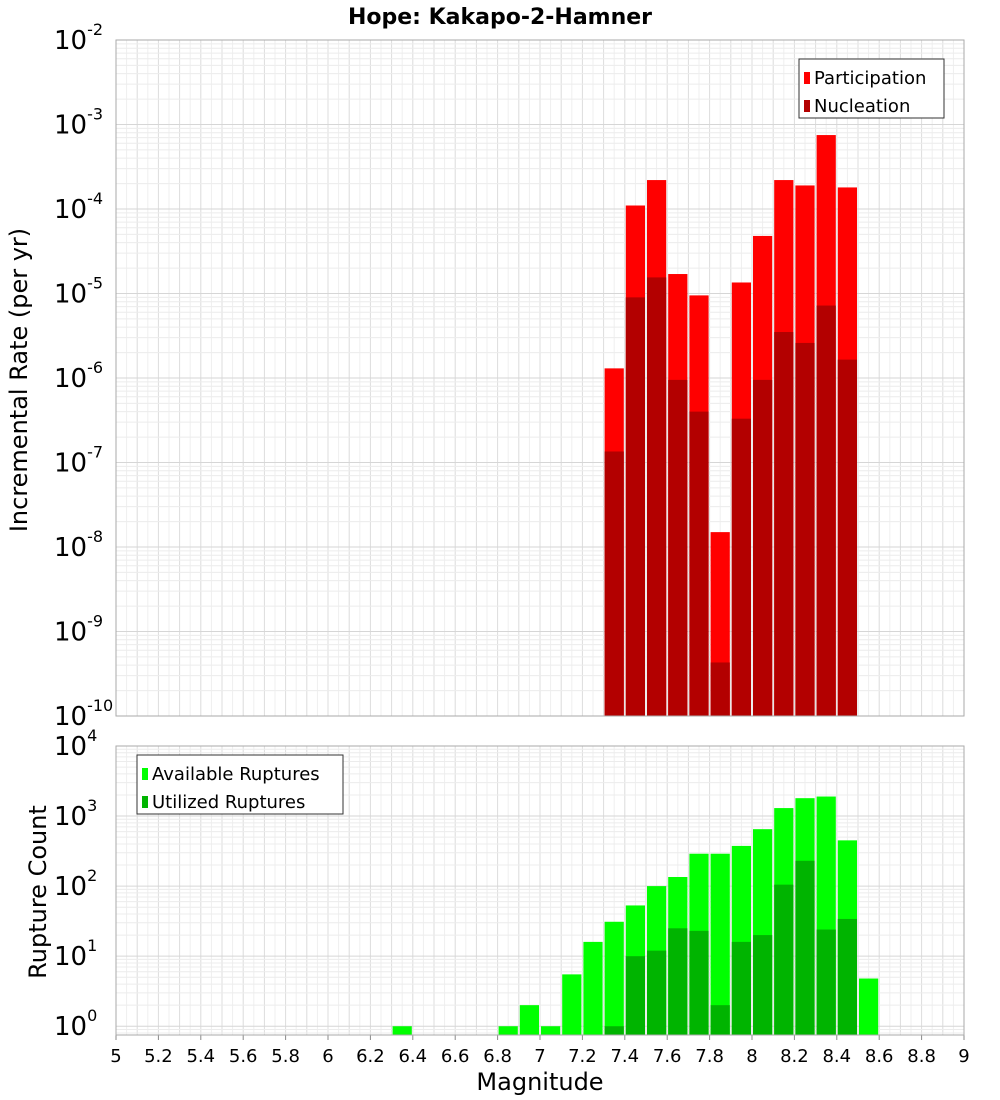 The height and width of the screenshot is (1100, 1000). Describe the element at coordinates (78, 376) in the screenshot. I see `y-tick-label: 10⁻⁶` at that location.